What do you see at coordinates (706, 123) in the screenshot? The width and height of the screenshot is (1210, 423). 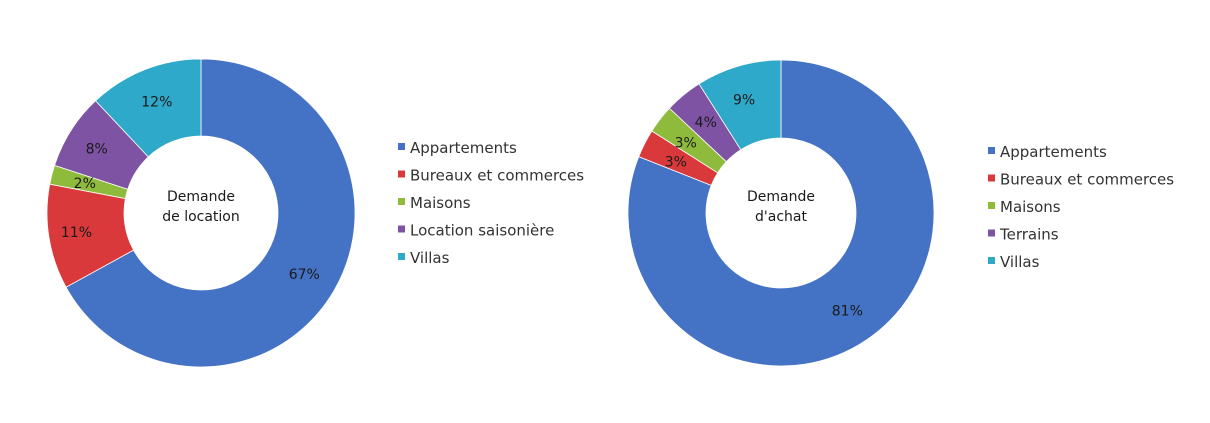 I see `data-label-terrains: 4%` at bounding box center [706, 123].